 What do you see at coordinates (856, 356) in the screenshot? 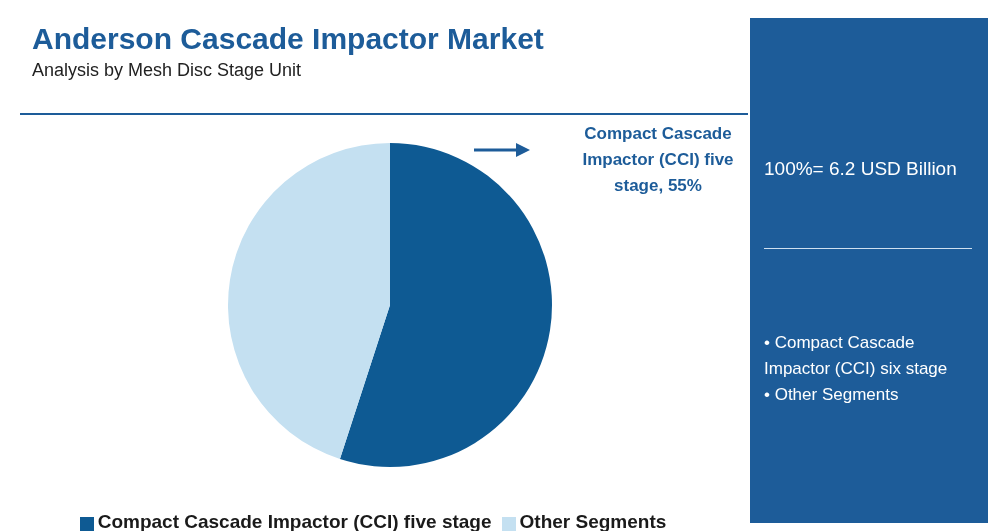
I see `text: • Compact Cascade Impactor (CCI) six stage` at bounding box center [856, 356].